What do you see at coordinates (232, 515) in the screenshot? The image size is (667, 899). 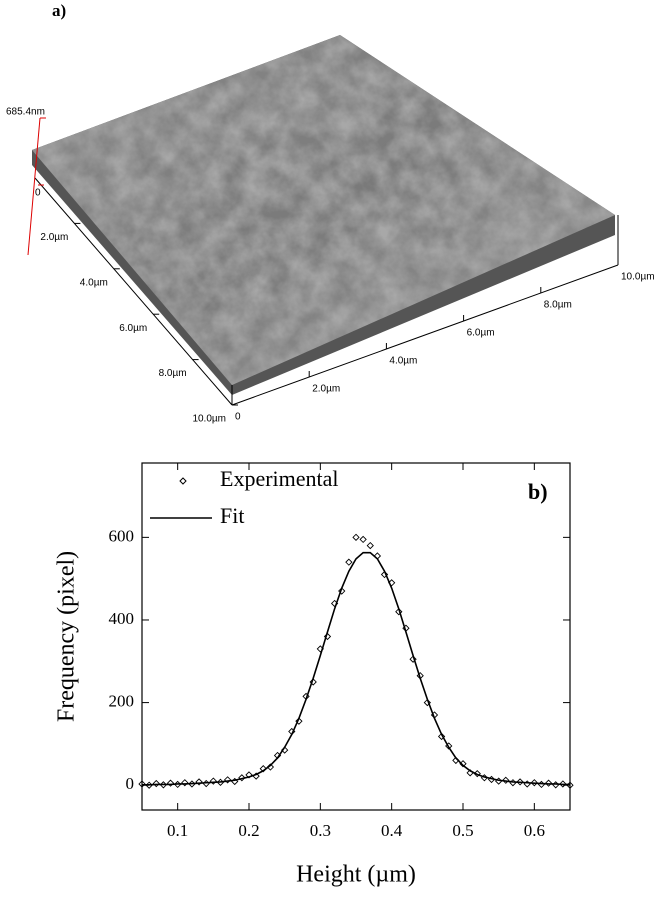 I see `legend-label: Fit` at bounding box center [232, 515].